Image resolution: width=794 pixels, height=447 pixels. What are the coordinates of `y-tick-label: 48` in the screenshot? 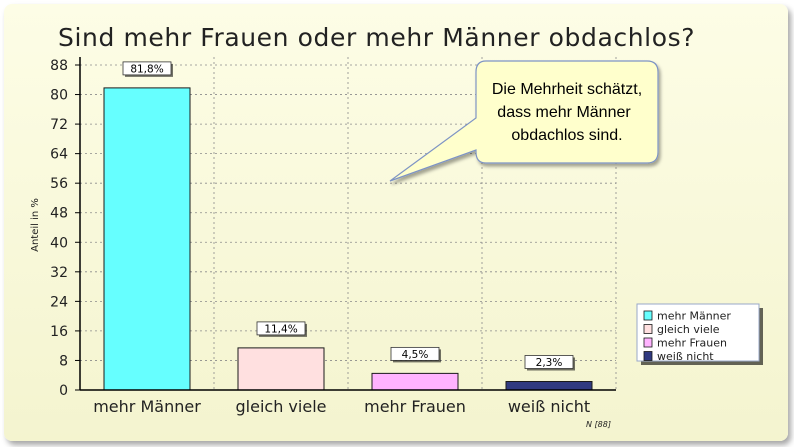 It's located at (59, 214).